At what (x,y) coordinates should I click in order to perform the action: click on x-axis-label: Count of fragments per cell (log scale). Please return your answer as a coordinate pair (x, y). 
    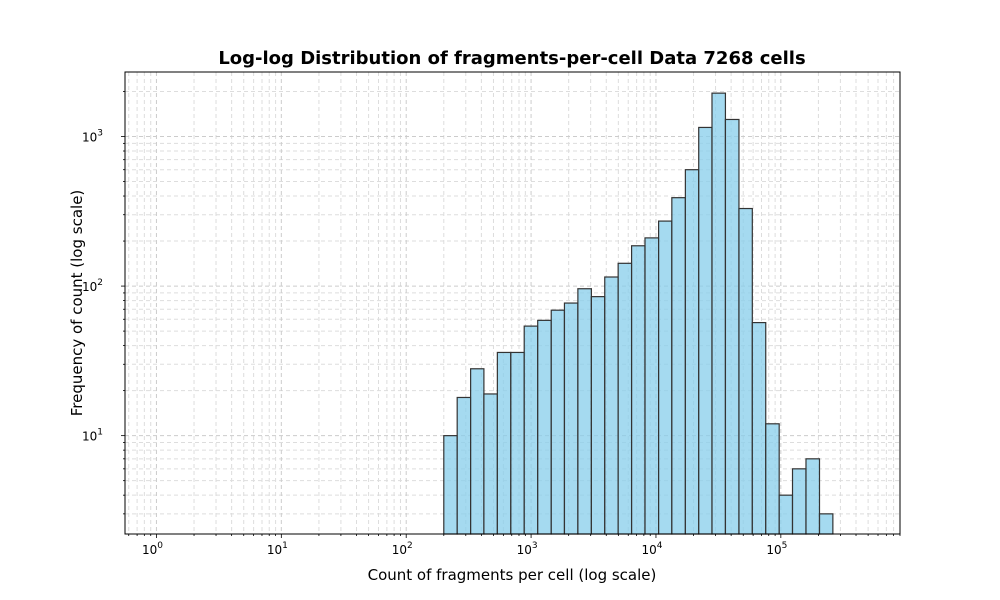
    Looking at the image, I should click on (512, 575).